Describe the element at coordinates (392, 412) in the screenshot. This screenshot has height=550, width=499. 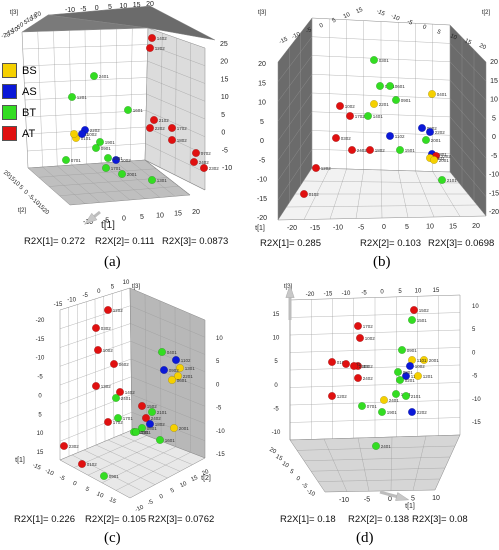
I see `point-label: 1901` at that location.